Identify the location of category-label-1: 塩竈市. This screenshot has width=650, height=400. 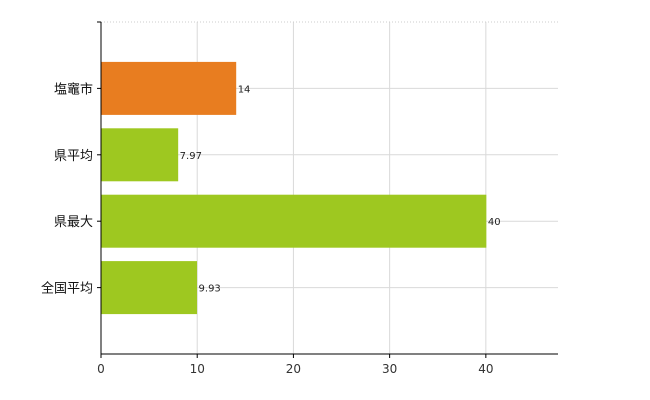
(73, 89).